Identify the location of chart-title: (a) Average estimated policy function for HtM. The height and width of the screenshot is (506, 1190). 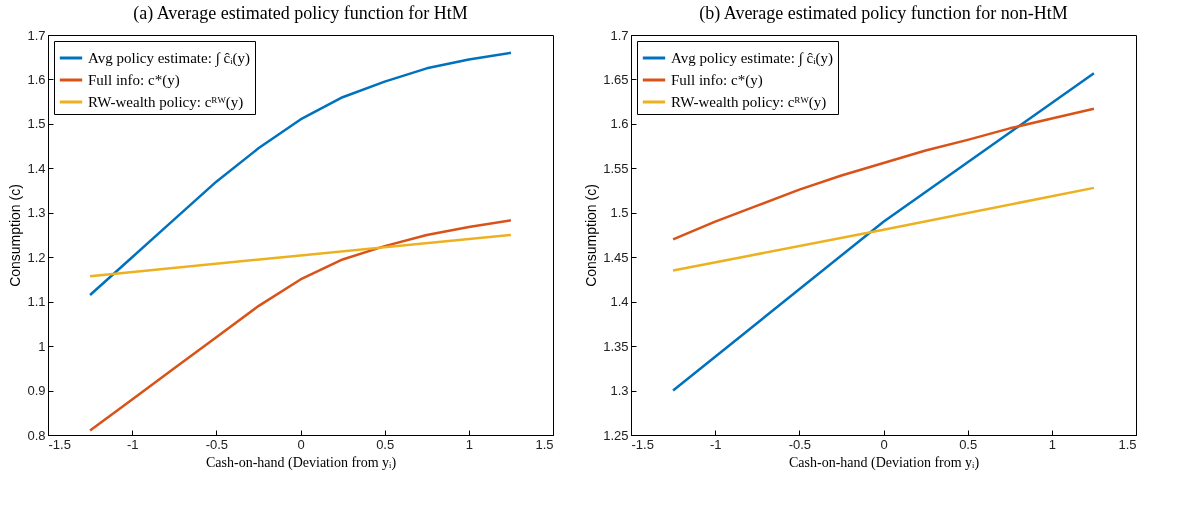
(300, 13).